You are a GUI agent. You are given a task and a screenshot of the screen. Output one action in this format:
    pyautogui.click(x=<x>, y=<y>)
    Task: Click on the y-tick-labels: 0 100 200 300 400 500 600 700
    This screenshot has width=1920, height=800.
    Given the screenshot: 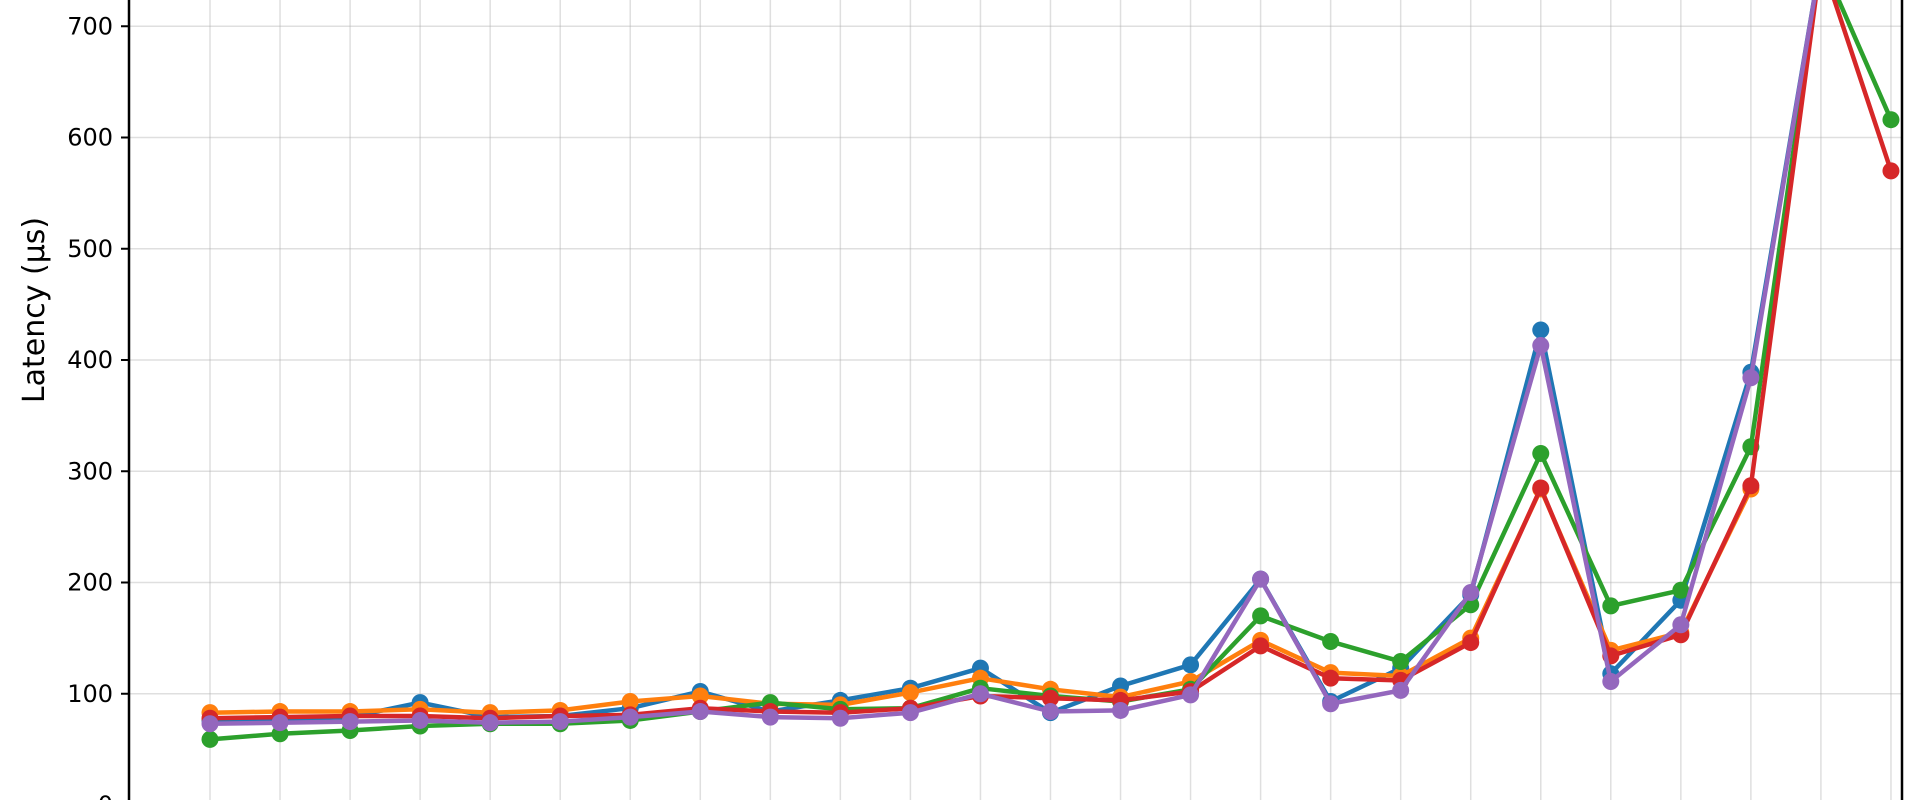 What is the action you would take?
    pyautogui.click(x=98, y=406)
    